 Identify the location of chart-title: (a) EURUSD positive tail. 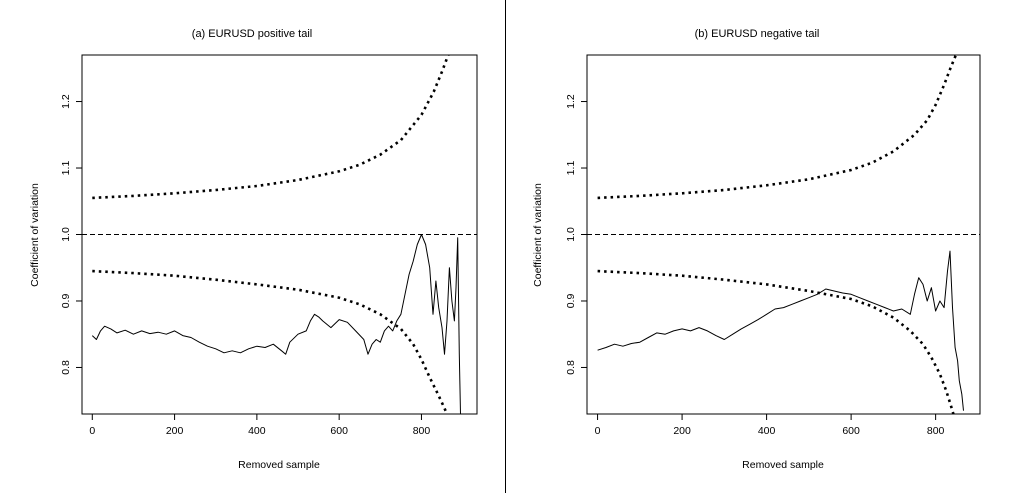
(252, 34).